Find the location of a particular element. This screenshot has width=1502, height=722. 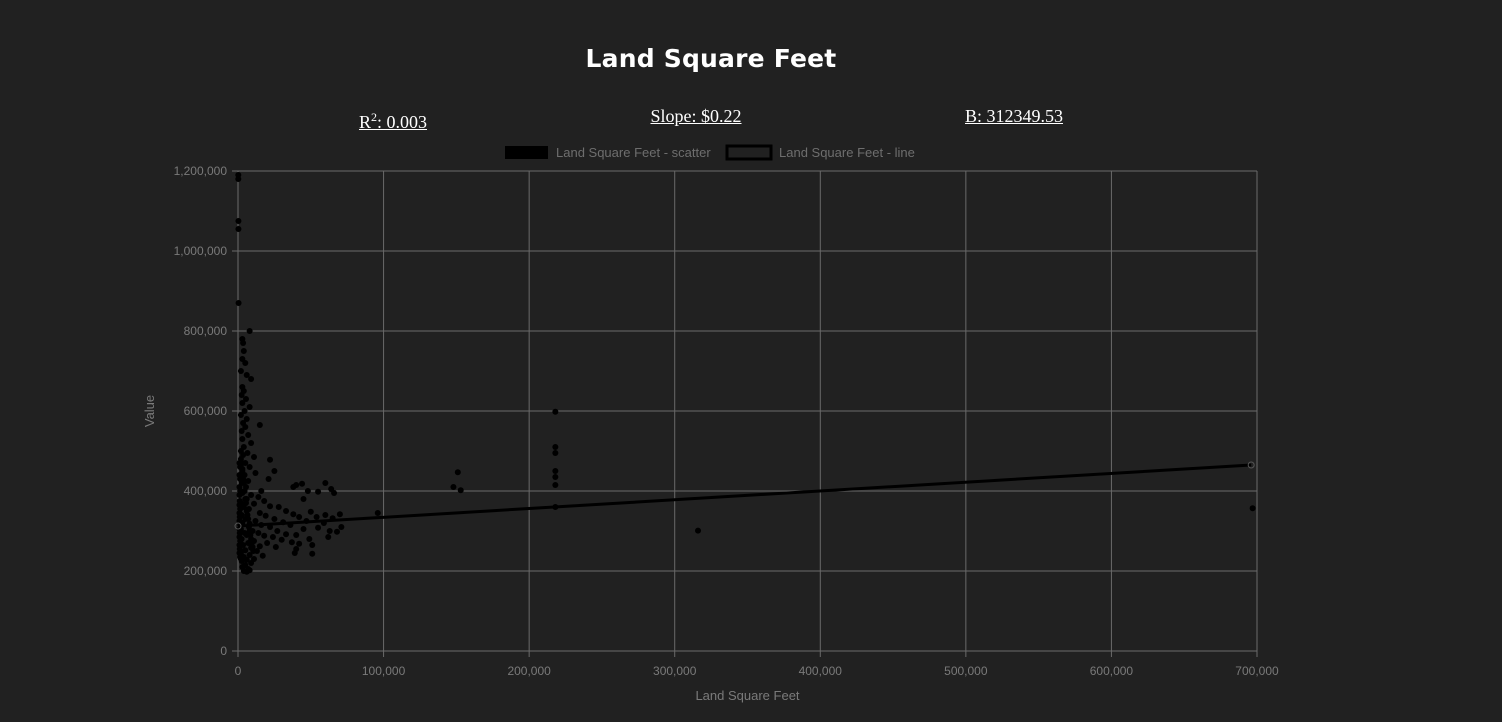

x-tick-label: 400,000 is located at coordinates (821, 671).